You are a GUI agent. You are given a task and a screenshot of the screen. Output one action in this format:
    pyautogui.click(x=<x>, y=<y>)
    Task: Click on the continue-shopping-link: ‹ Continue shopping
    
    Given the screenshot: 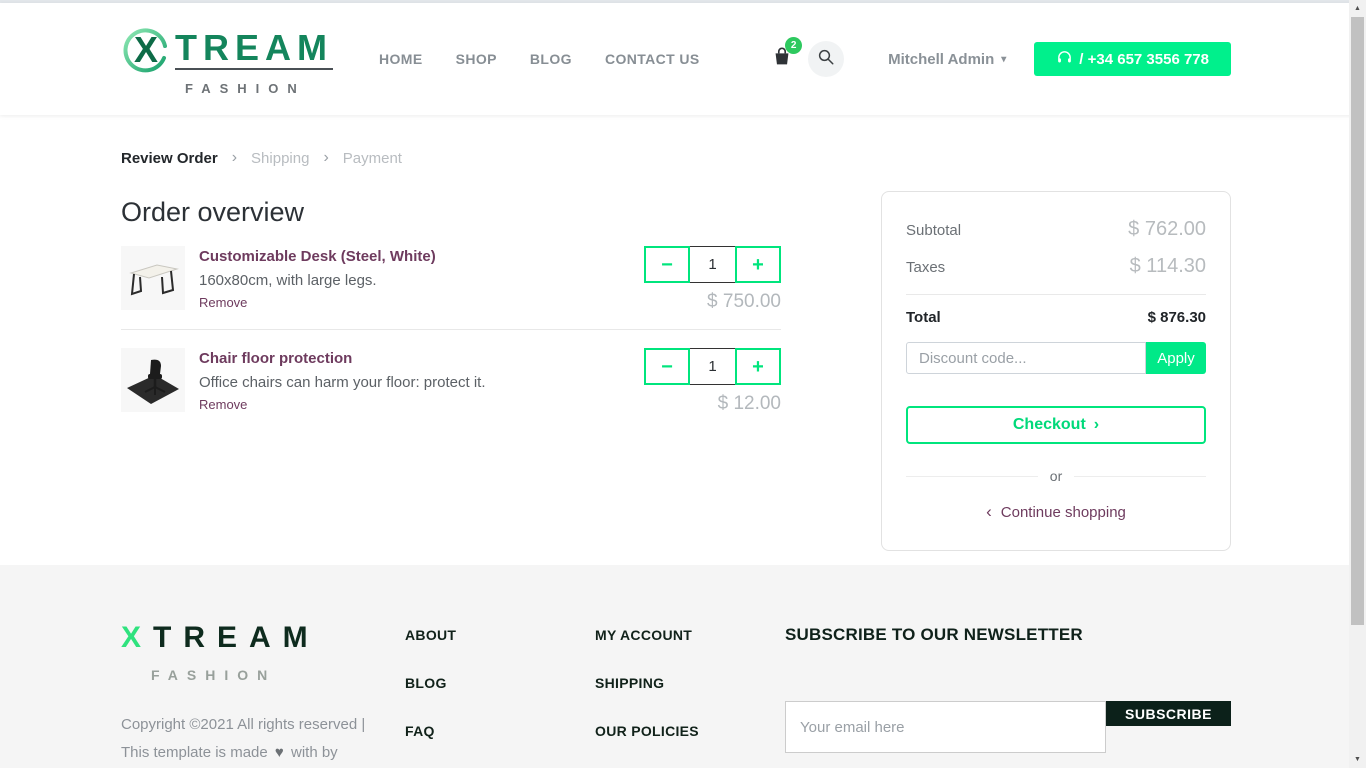 What is the action you would take?
    pyautogui.click(x=1056, y=512)
    